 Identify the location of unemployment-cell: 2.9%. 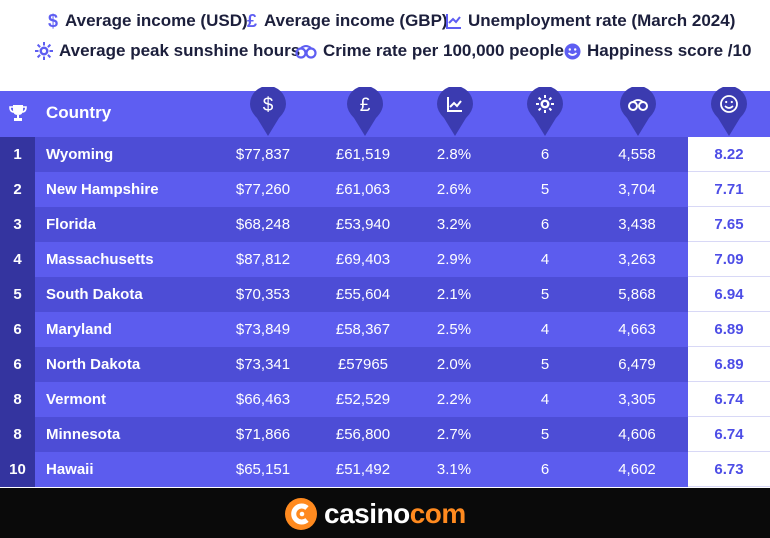
(454, 259).